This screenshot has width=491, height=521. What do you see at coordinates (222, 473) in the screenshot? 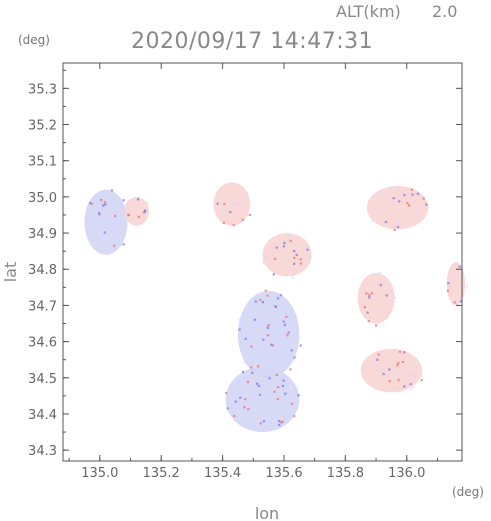
I see `x-tick-label: 135.4` at bounding box center [222, 473].